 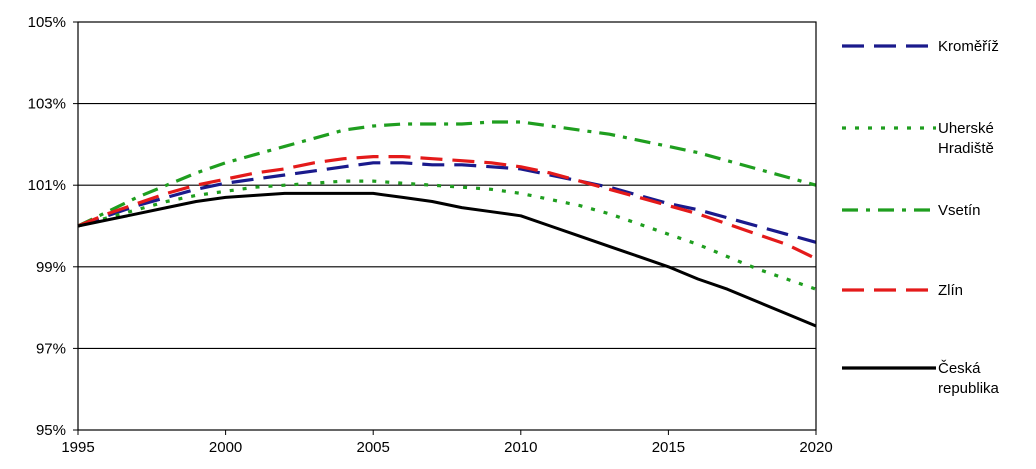 I want to click on x-tick-label: 1995, so click(x=77, y=447).